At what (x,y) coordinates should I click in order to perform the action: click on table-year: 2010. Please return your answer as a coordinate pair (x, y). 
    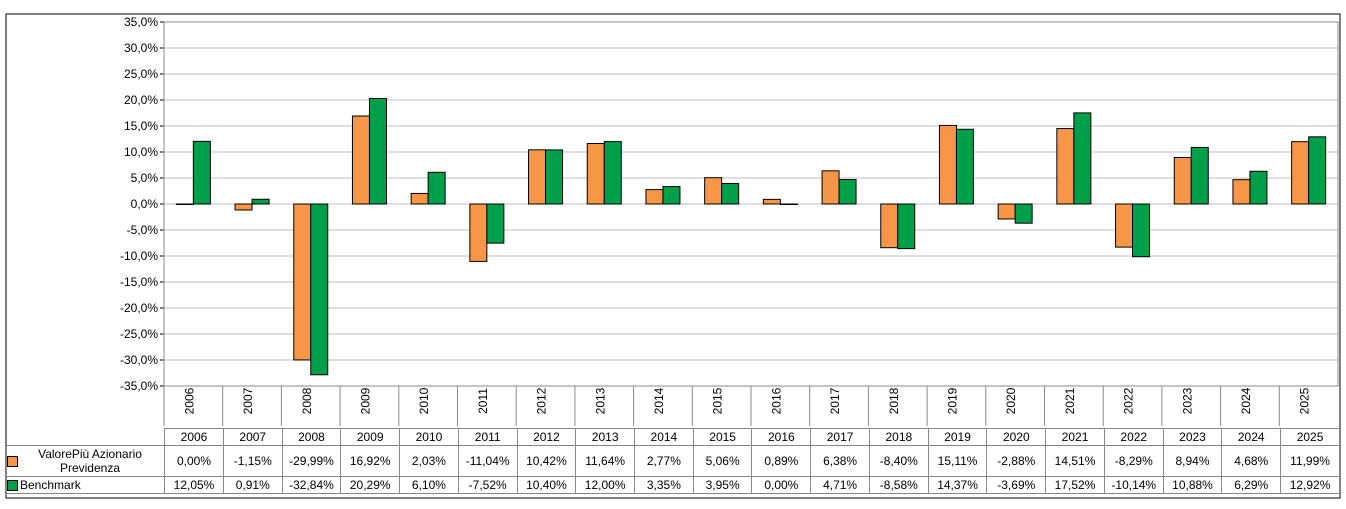
    Looking at the image, I should click on (429, 437).